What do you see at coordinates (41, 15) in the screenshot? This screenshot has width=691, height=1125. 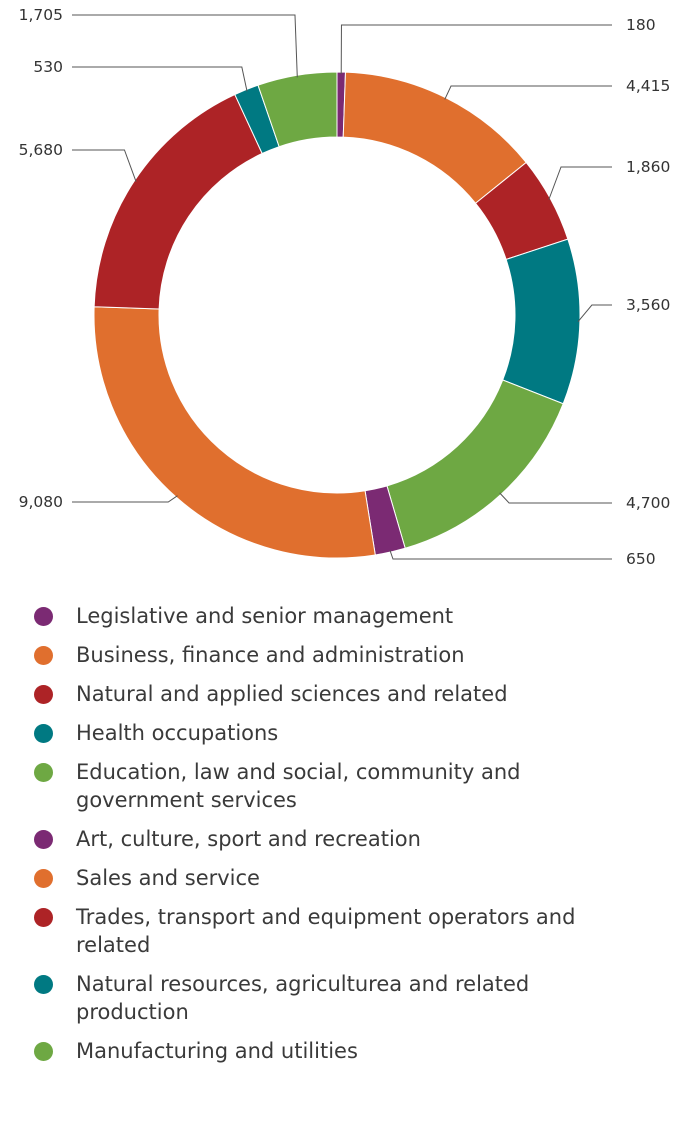 I see `data-label: 1,705` at bounding box center [41, 15].